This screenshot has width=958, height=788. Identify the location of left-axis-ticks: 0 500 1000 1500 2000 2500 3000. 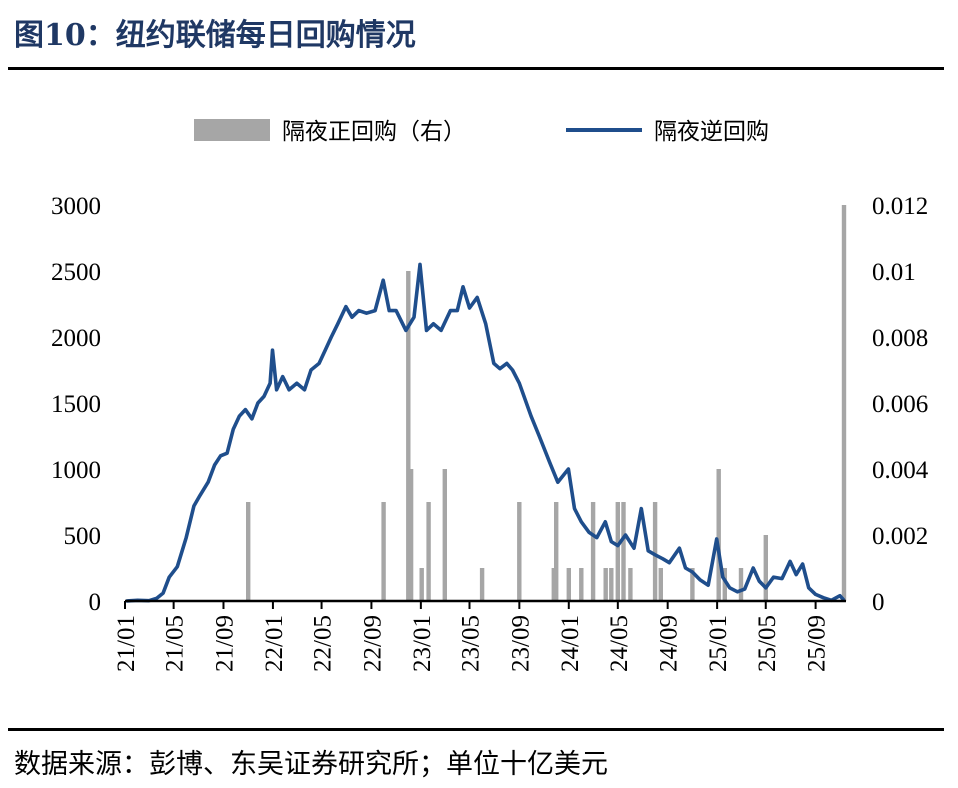
(76, 404).